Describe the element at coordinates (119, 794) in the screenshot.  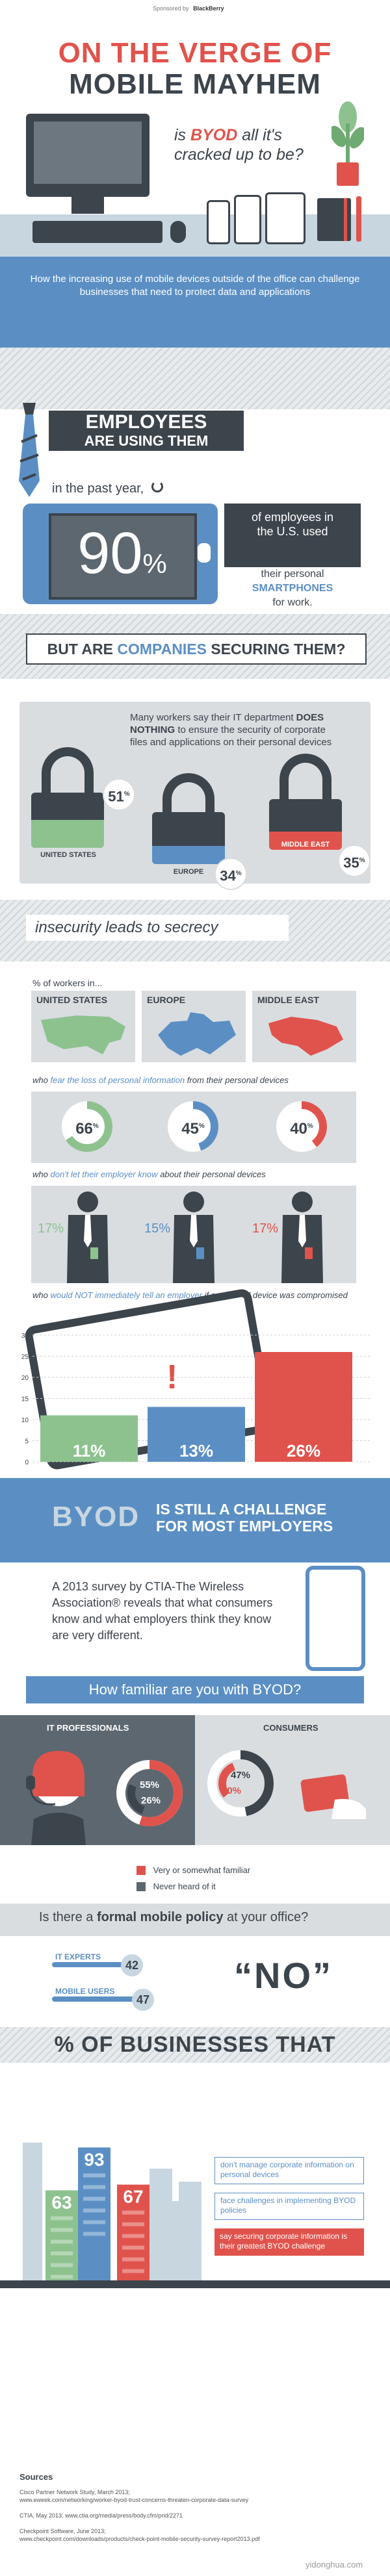
I see `lock-us-value: 51%` at that location.